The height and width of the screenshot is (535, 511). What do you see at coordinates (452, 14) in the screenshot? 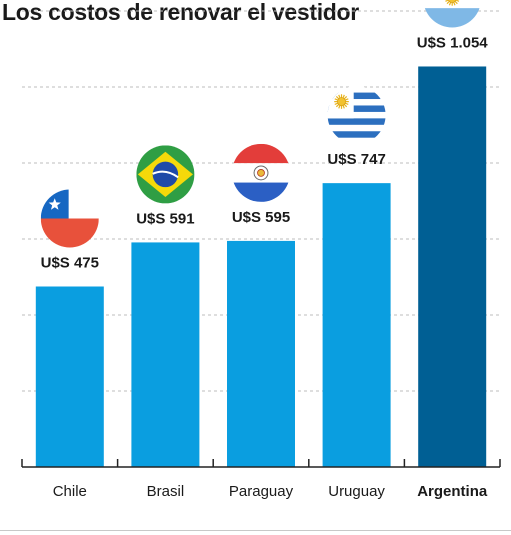
I see `argentina-flag-icon` at bounding box center [452, 14].